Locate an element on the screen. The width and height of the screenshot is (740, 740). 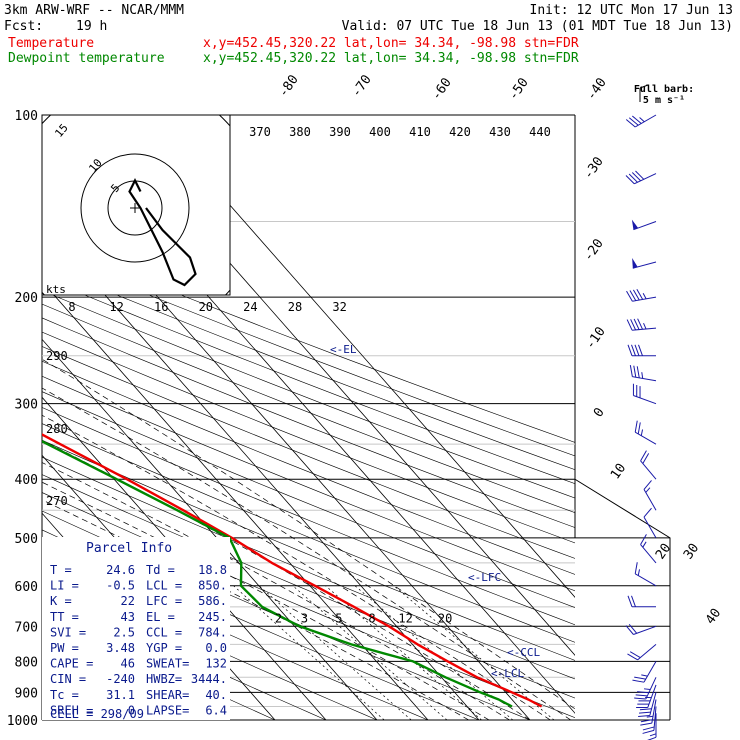
dry-adiabat--10 is located at coordinates (210, 644).